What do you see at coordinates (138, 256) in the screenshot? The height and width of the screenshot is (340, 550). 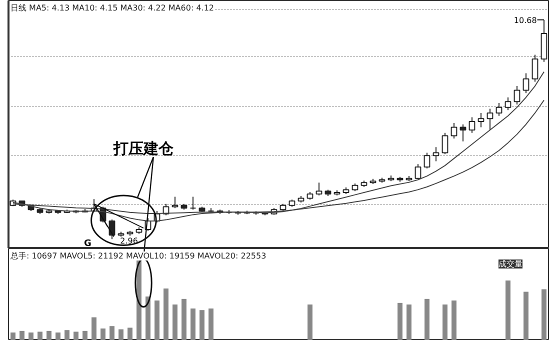 I see `chart-subtitle: 总手: 10697 MAVOL5: 21192 MAVOL10: 19159 MAVOL20: 22553` at bounding box center [138, 256].